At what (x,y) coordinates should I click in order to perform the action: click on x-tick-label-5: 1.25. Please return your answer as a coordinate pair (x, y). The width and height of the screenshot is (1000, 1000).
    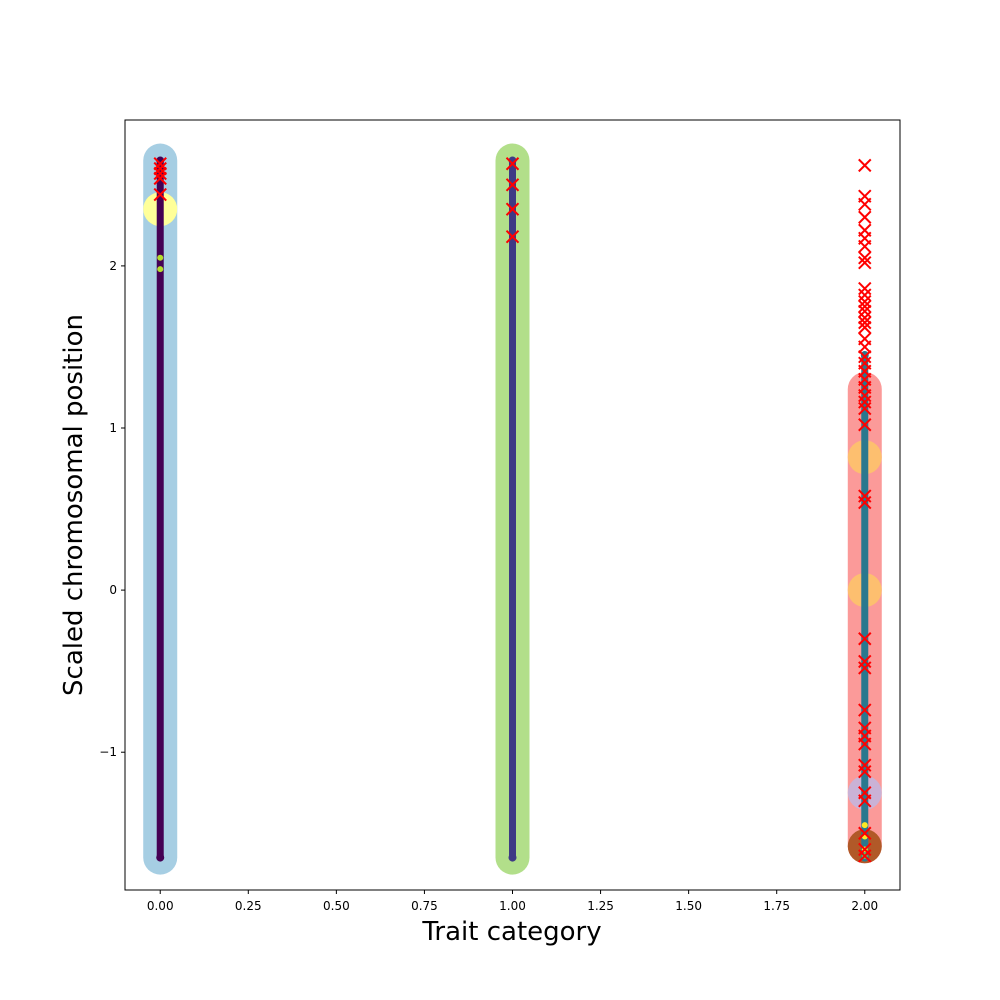
    Looking at the image, I should click on (600, 906).